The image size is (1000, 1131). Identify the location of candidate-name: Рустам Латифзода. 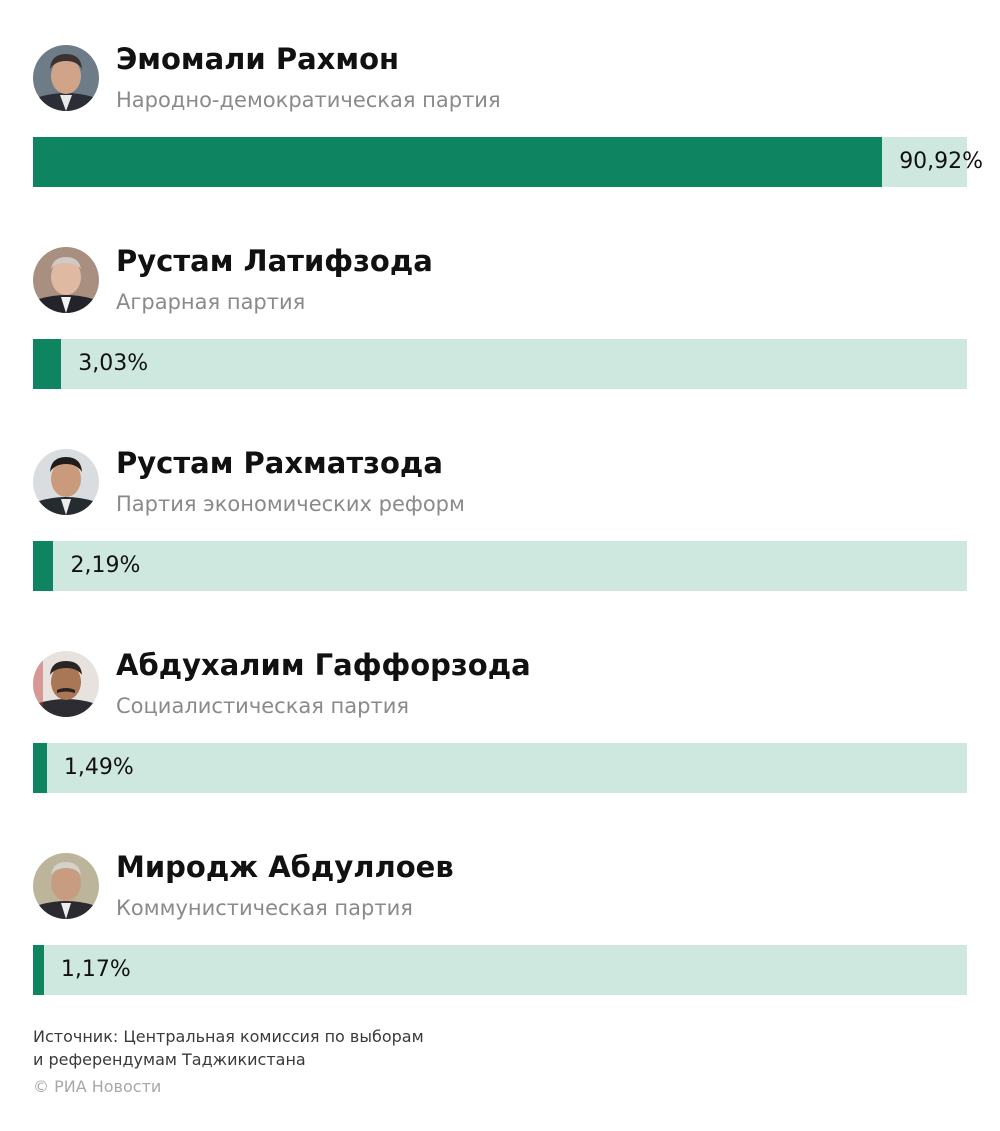
(274, 261).